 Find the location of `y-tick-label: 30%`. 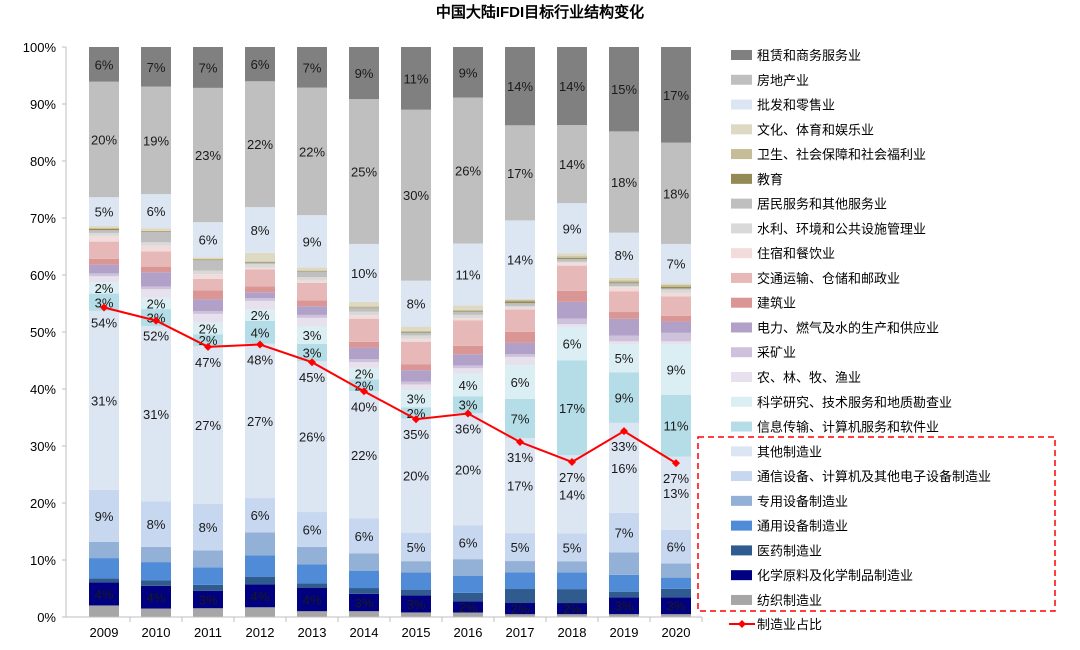

y-tick-label: 30% is located at coordinates (43, 446).